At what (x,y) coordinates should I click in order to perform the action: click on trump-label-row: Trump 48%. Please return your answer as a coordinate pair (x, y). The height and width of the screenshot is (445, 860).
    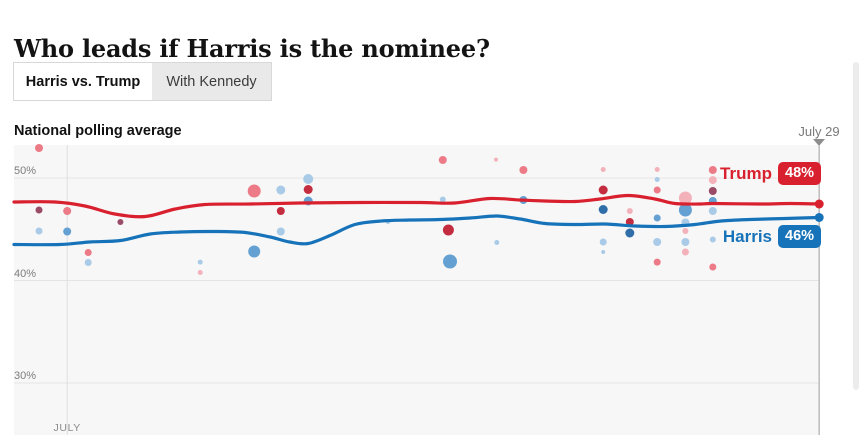
    Looking at the image, I should click on (752, 173).